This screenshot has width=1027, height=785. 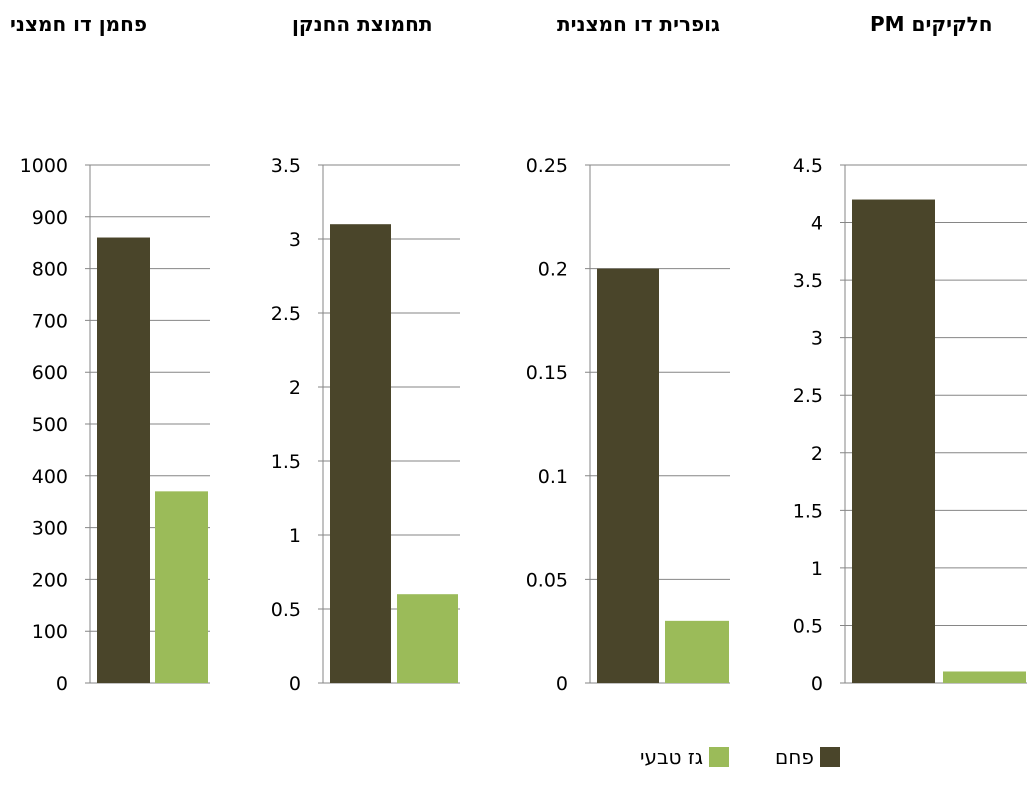 I want to click on y-tick-label-co2-7: 700, so click(x=50, y=321).